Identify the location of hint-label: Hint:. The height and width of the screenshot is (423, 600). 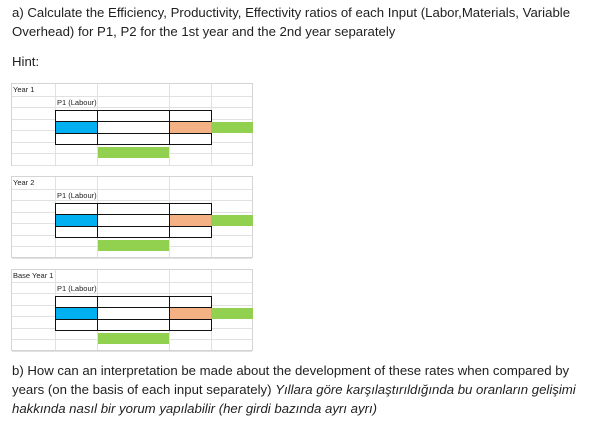
(26, 61).